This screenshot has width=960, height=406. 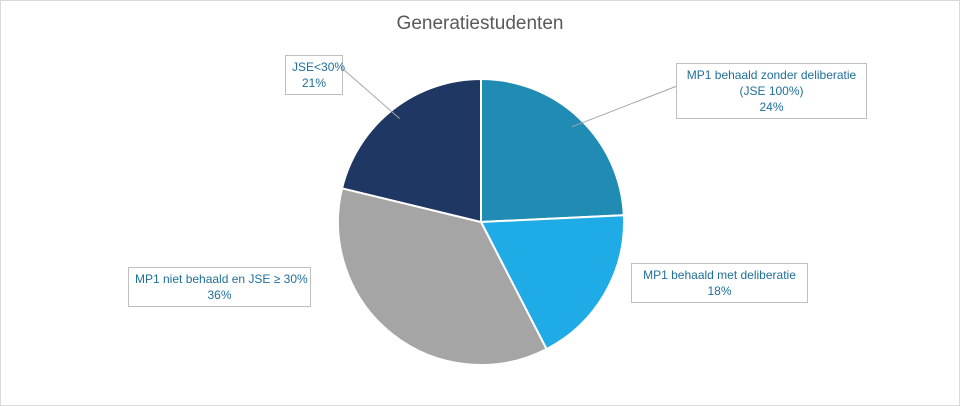 What do you see at coordinates (219, 287) in the screenshot?
I see `data-label-mp1-niet-behaald: MP1 niet behaald en JSE ≥ 30% 36%` at bounding box center [219, 287].